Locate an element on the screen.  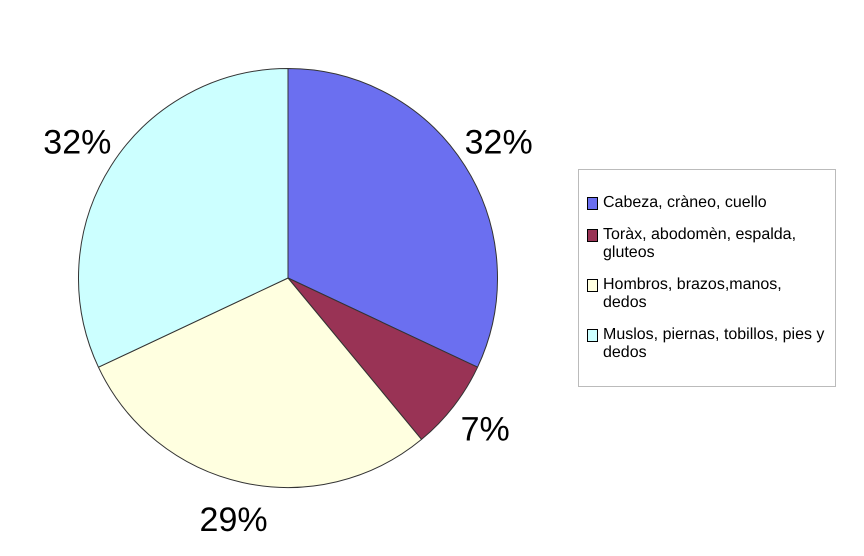
legend-label: Toràx, abodomèn, espalda, gluteos is located at coordinates (700, 244).